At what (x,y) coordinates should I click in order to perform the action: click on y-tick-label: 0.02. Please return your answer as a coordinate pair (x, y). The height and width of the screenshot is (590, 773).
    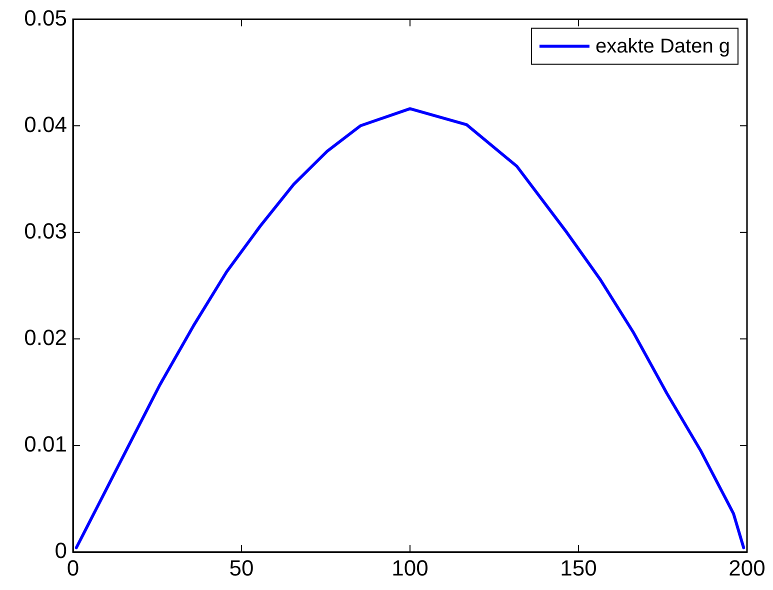
    Looking at the image, I should click on (45, 337).